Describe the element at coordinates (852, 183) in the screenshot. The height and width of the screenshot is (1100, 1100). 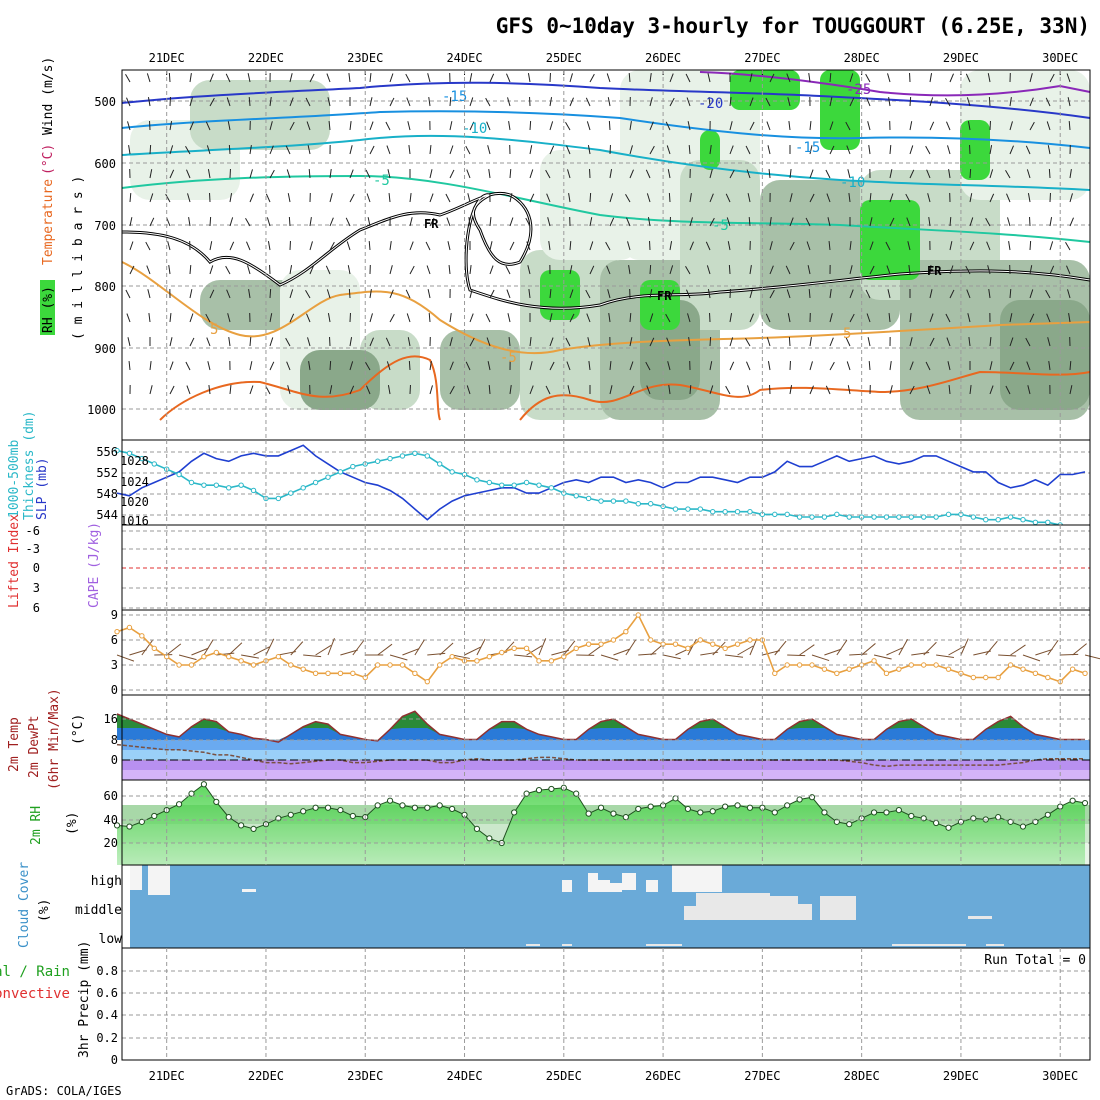
I see `contour-label: -10` at that location.